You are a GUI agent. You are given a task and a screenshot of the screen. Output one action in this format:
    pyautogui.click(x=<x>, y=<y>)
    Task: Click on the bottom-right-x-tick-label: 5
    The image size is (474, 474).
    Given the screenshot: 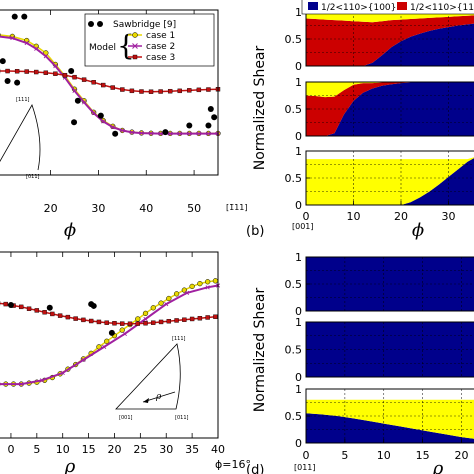 What is the action you would take?
    pyautogui.click(x=344, y=455)
    